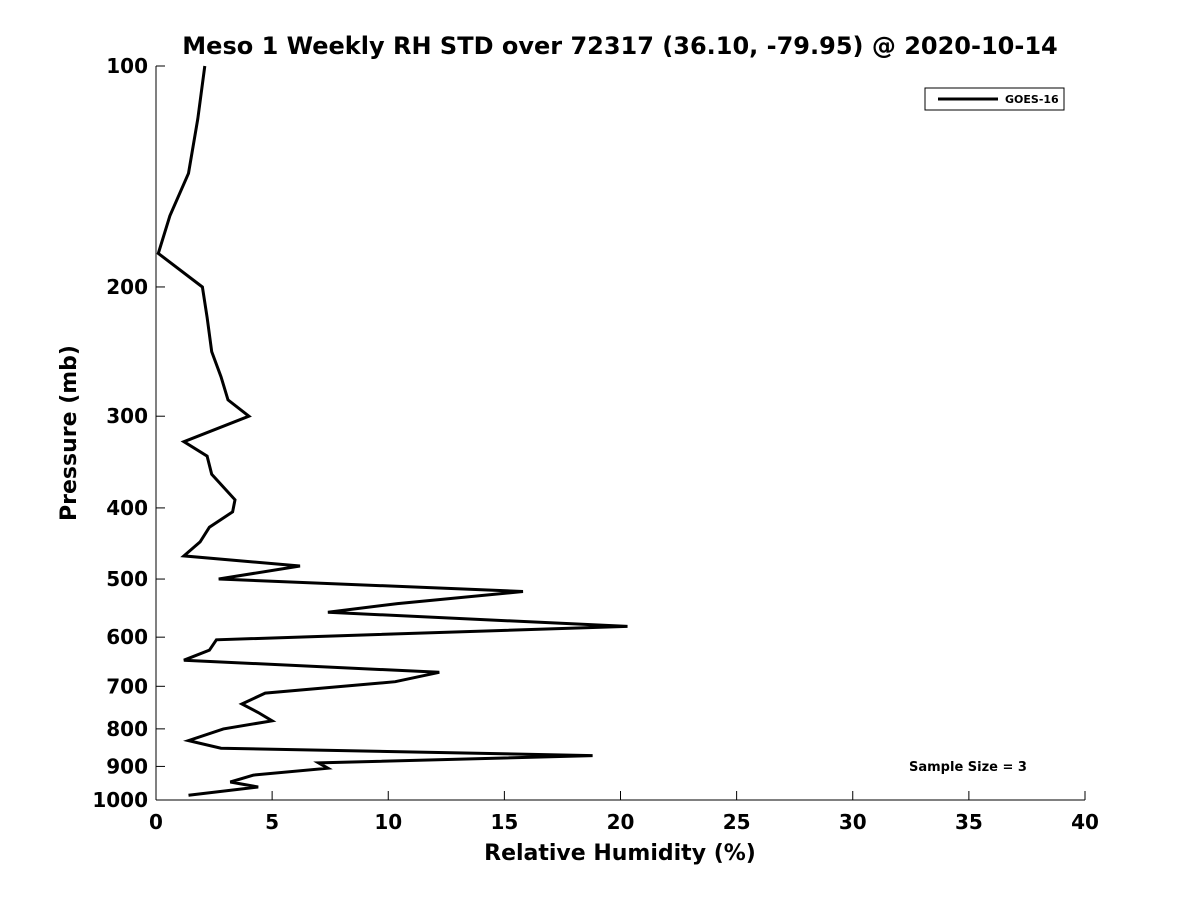  I want to click on x-tick-label: 0, so click(156, 822).